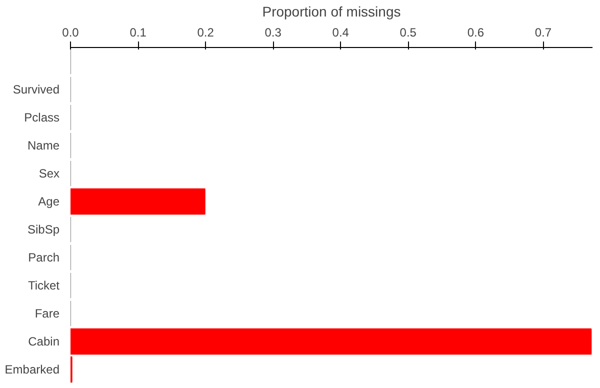 This screenshot has width=600, height=388. I want to click on y-tick-label: Pclass, so click(42, 117).